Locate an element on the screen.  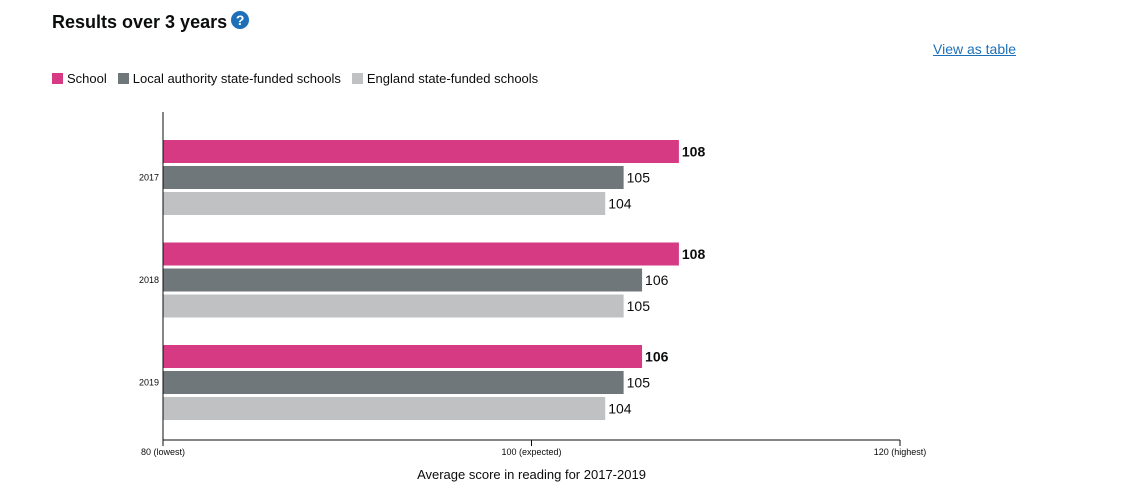
legend-item-school: School is located at coordinates (79, 78).